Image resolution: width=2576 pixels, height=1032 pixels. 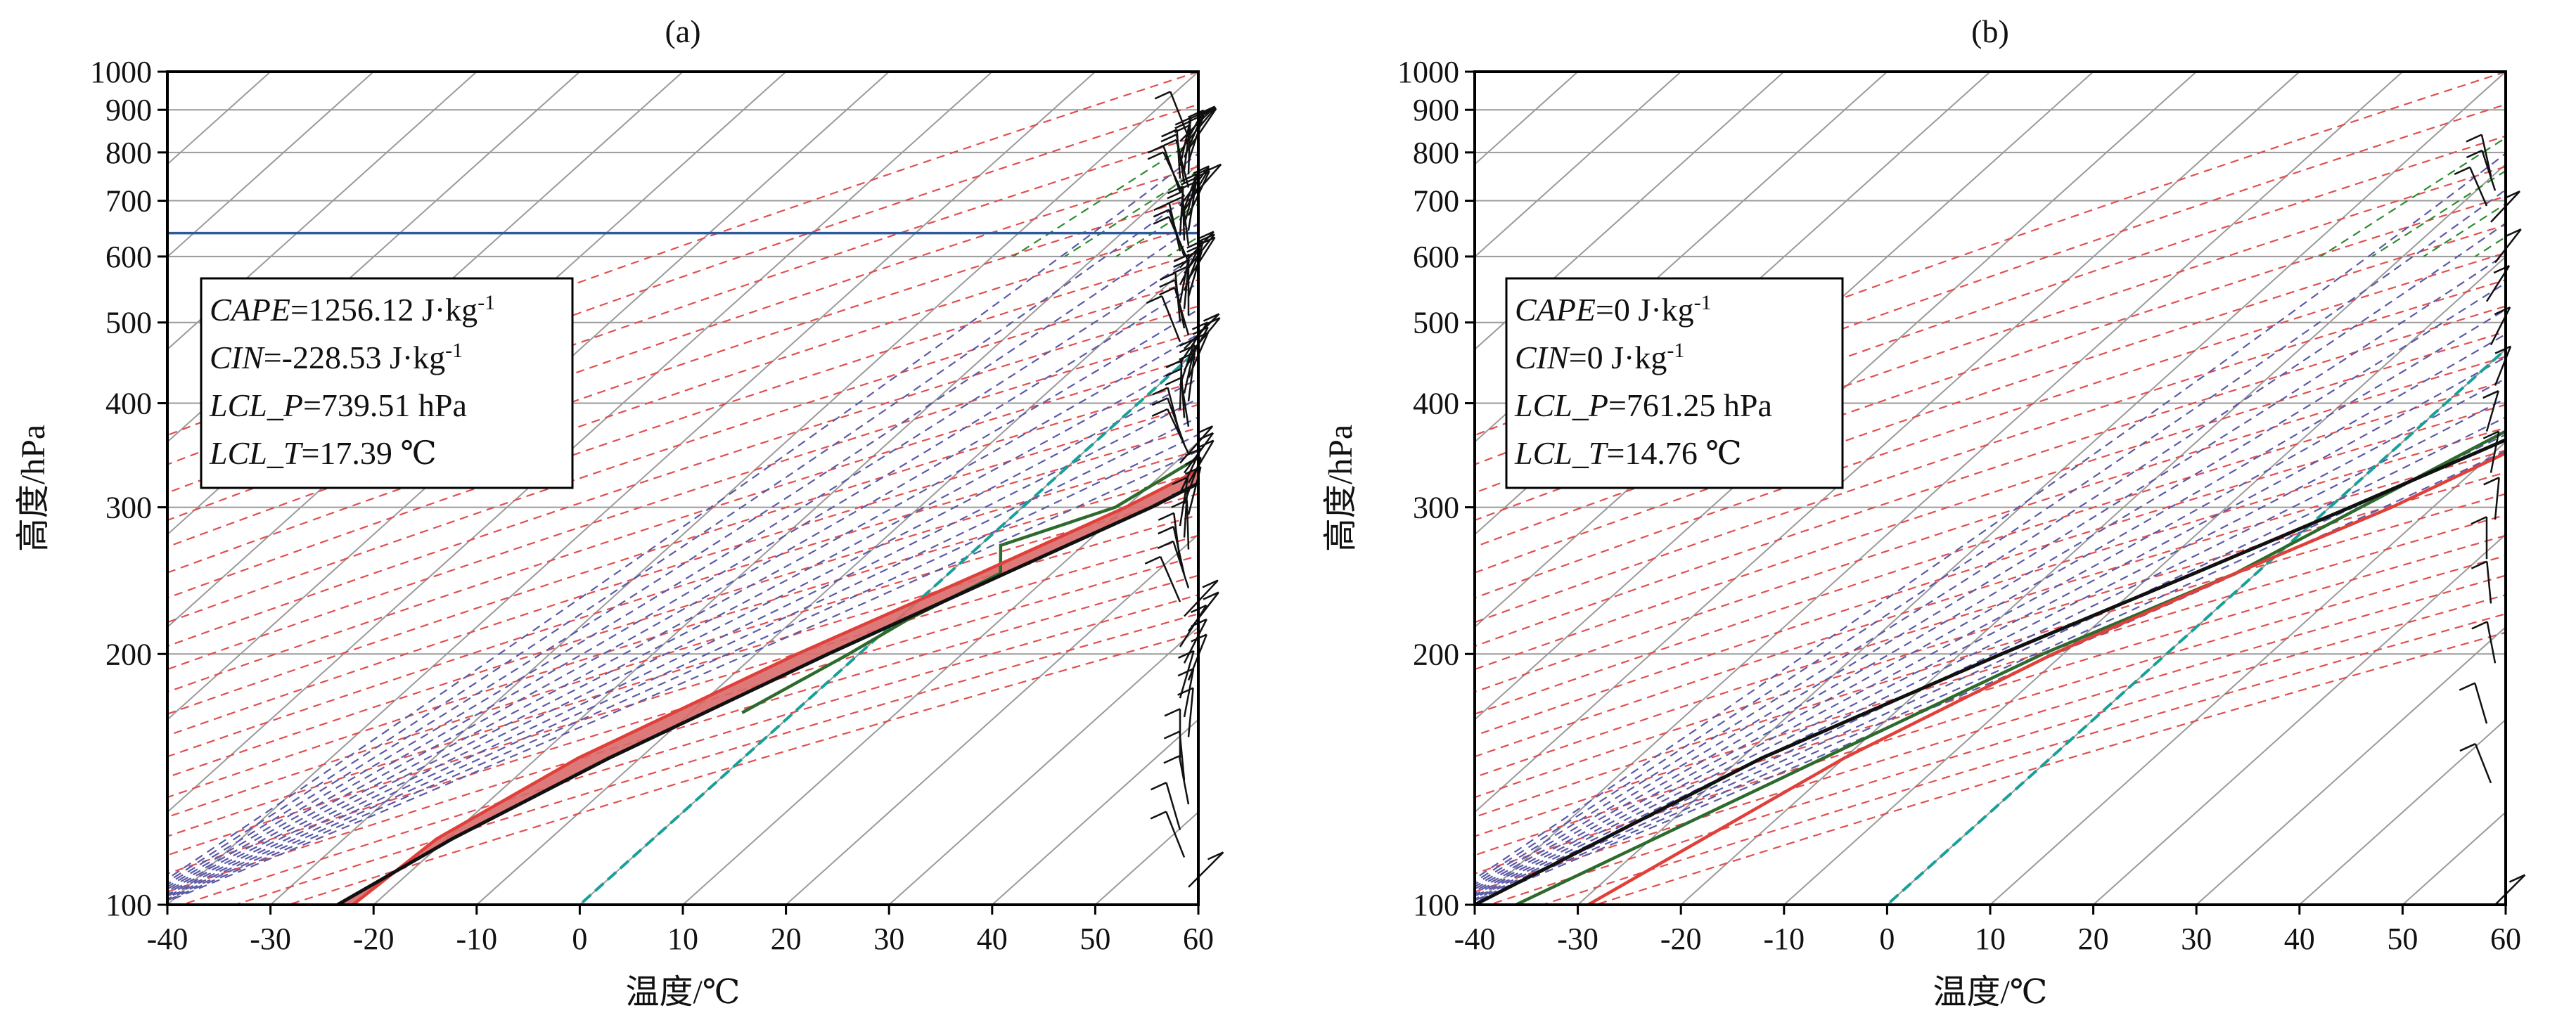 I want to click on info-line: LCL_P=761.25 hPa, so click(x=1643, y=405).